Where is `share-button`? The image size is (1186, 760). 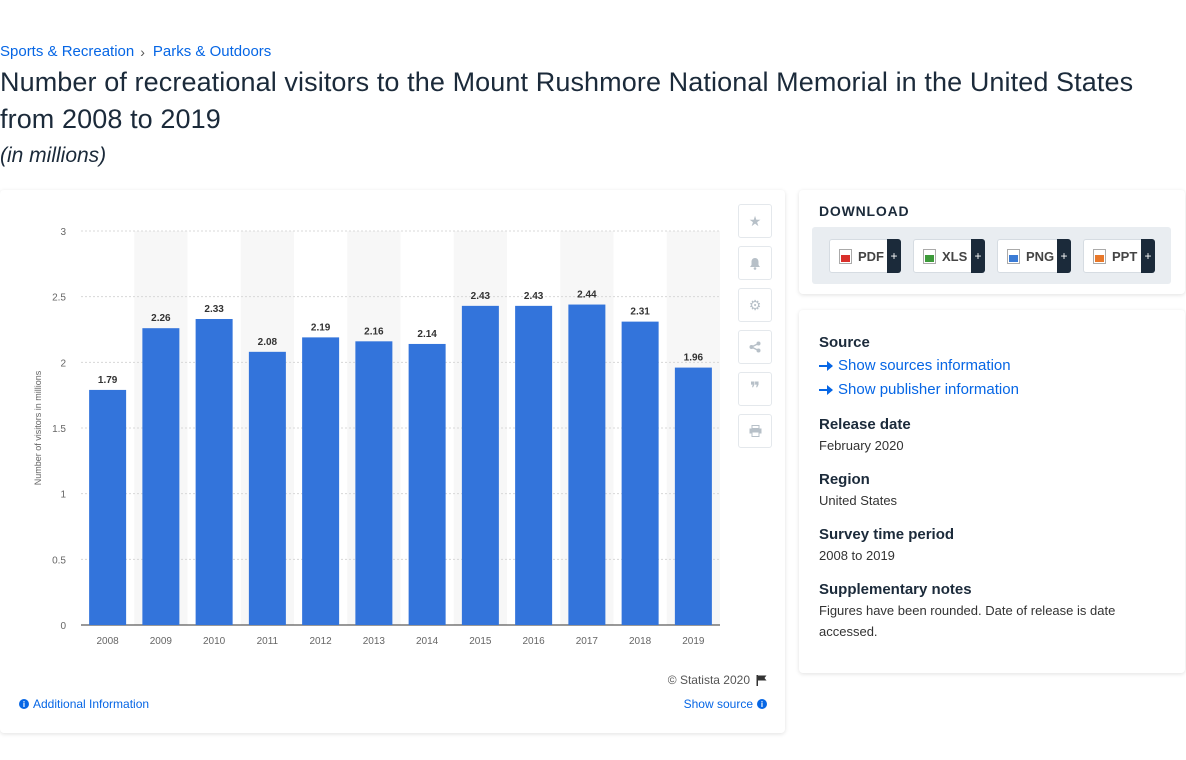 share-button is located at coordinates (755, 347).